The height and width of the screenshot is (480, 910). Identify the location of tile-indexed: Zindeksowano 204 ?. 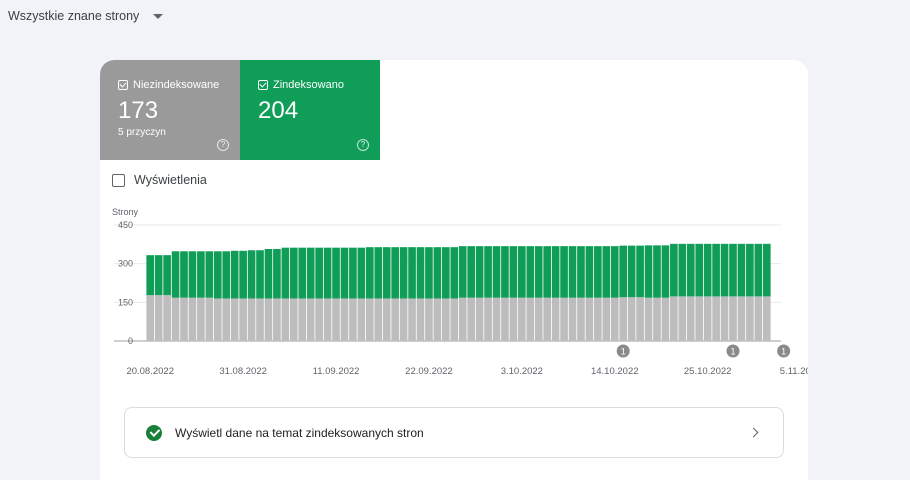
(310, 110).